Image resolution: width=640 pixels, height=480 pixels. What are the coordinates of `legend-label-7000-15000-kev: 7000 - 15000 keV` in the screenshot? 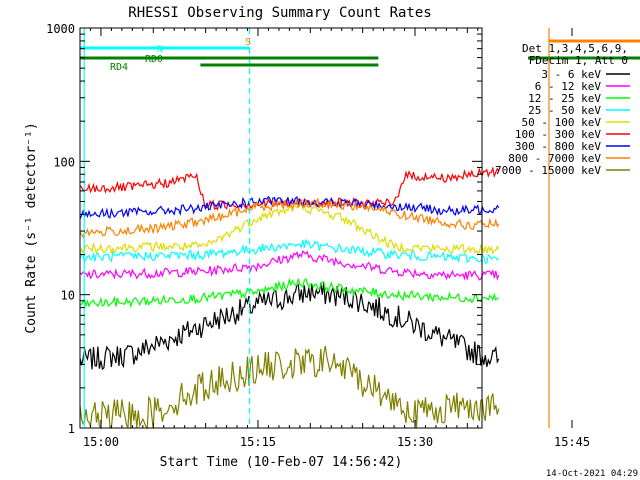 It's located at (548, 170).